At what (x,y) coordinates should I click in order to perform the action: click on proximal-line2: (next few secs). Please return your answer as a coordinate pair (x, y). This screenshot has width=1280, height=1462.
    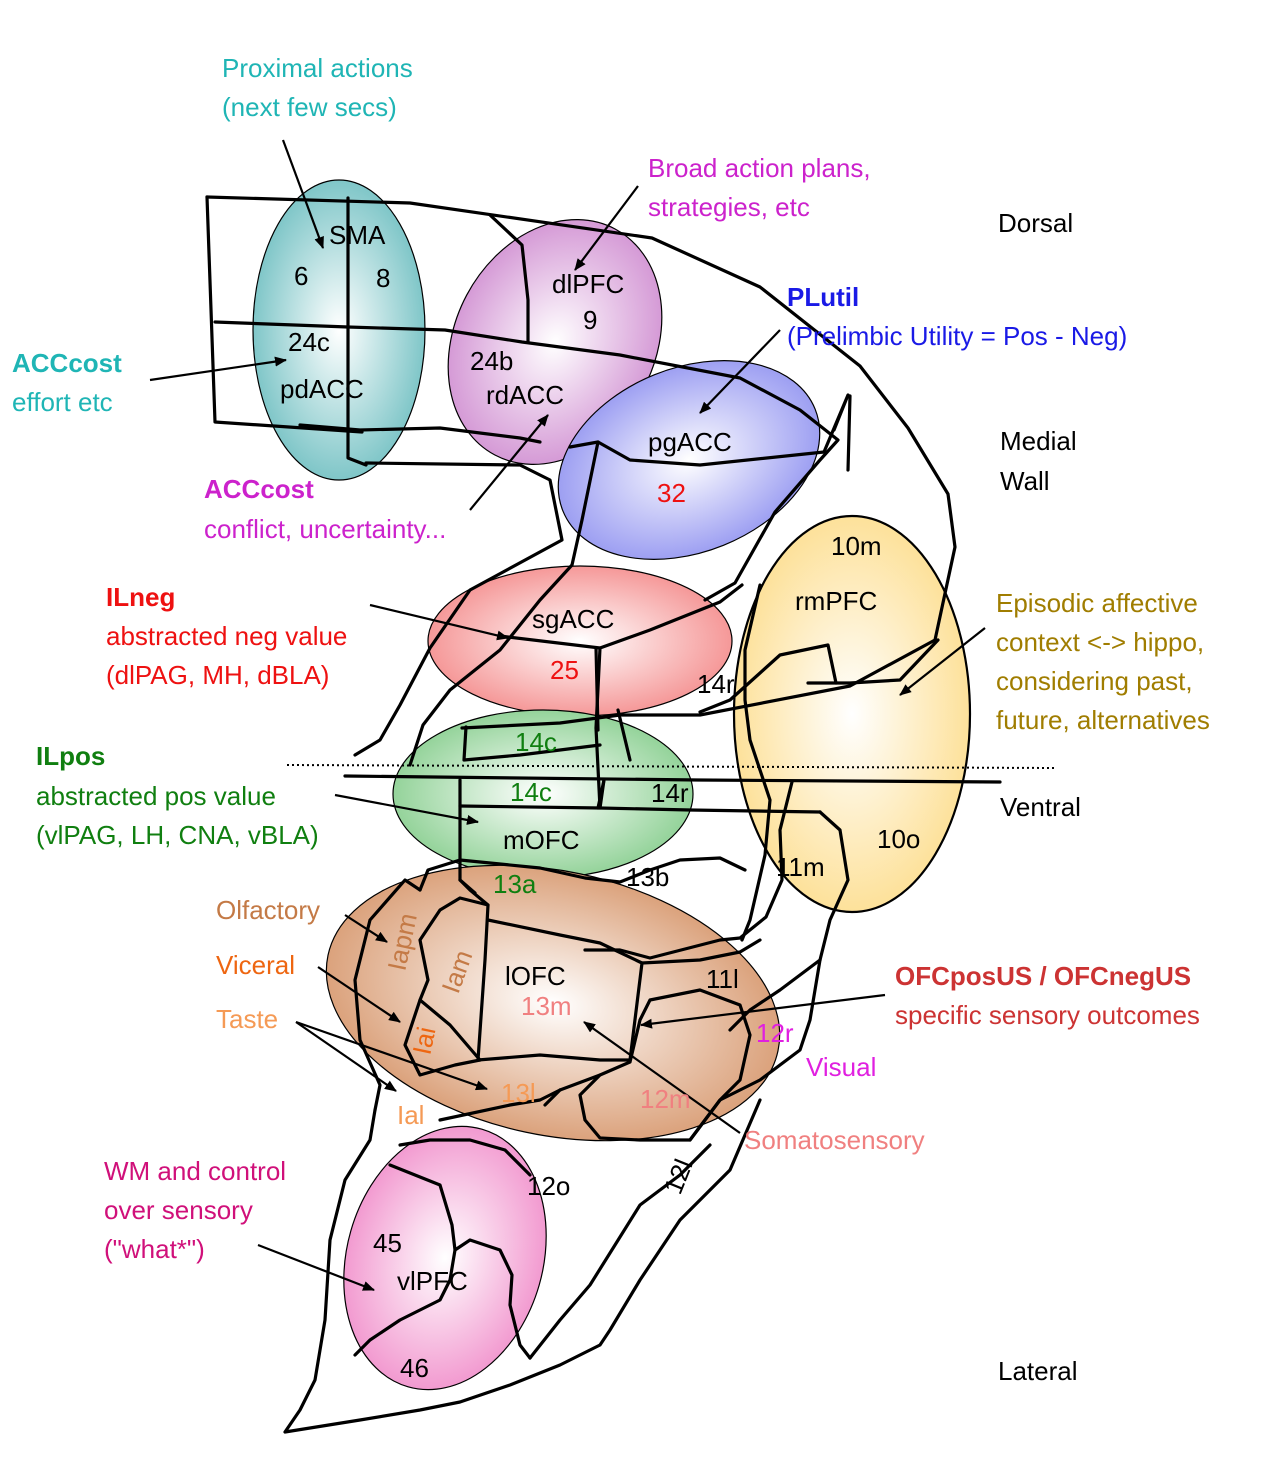
    Looking at the image, I should click on (309, 107).